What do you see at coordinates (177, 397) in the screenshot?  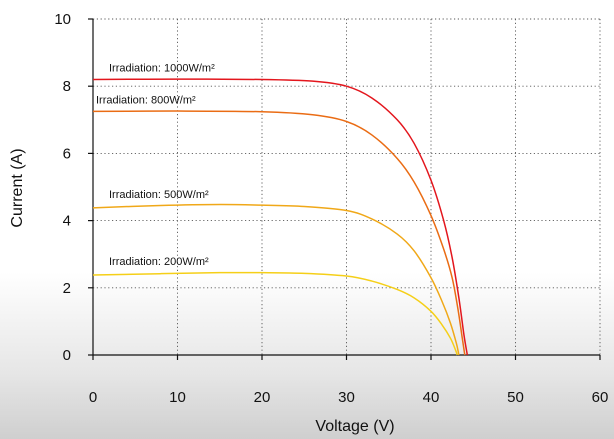 I see `x-tick-label-10: 10` at bounding box center [177, 397].